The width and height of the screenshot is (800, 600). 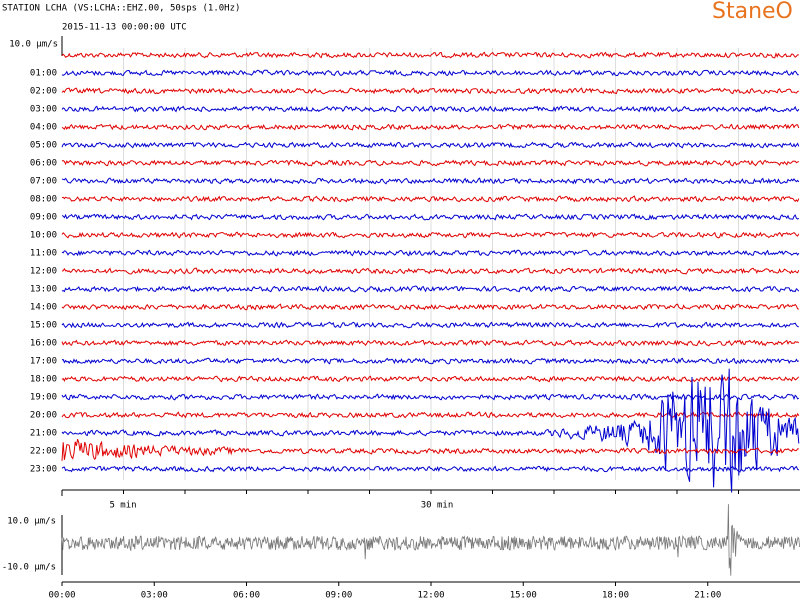 I want to click on row-label: 03:00, so click(x=43, y=110).